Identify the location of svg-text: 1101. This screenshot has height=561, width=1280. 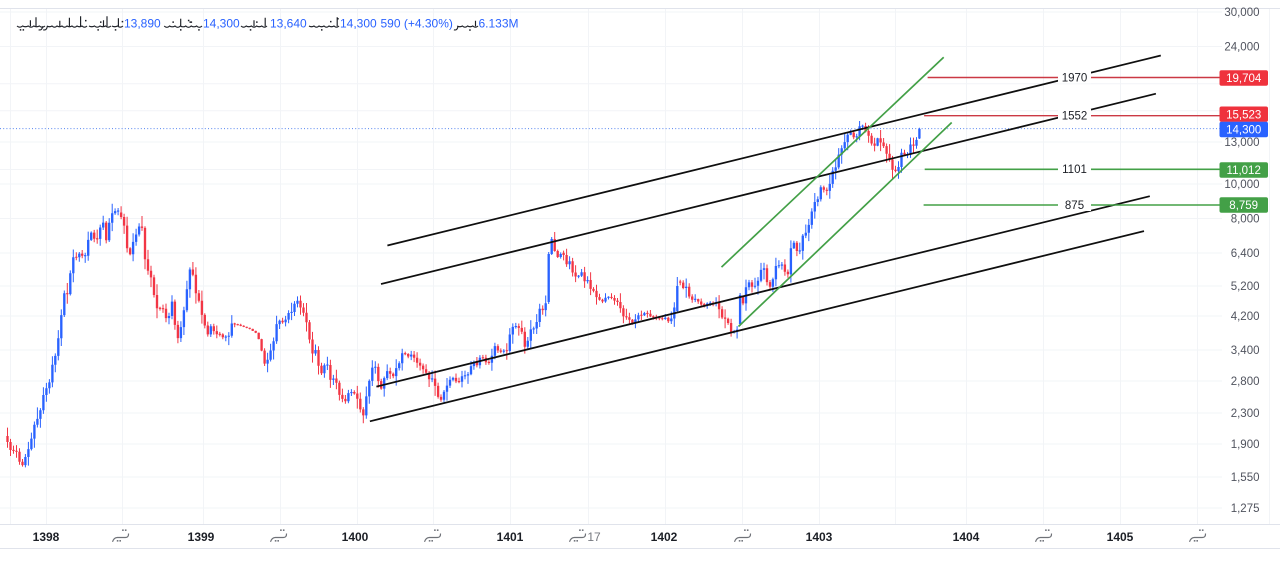
(1074, 170).